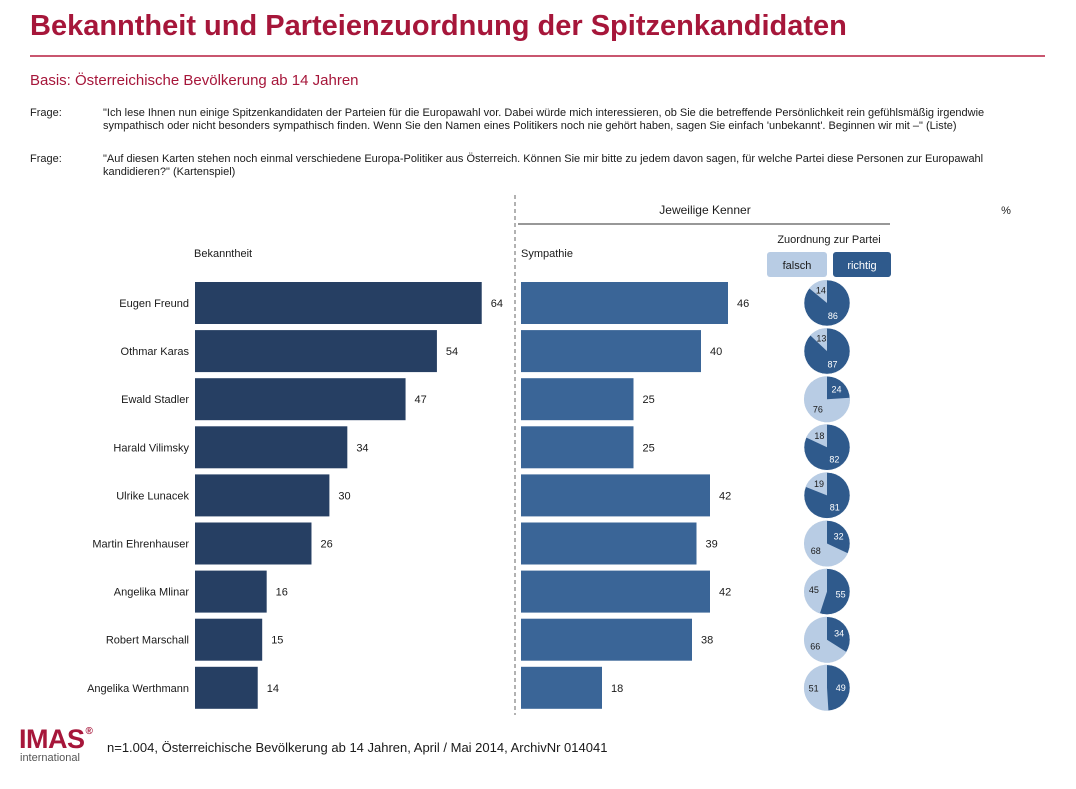 Image resolution: width=1076 pixels, height=789 pixels. Describe the element at coordinates (1006, 211) in the screenshot. I see `unit-label: %` at that location.